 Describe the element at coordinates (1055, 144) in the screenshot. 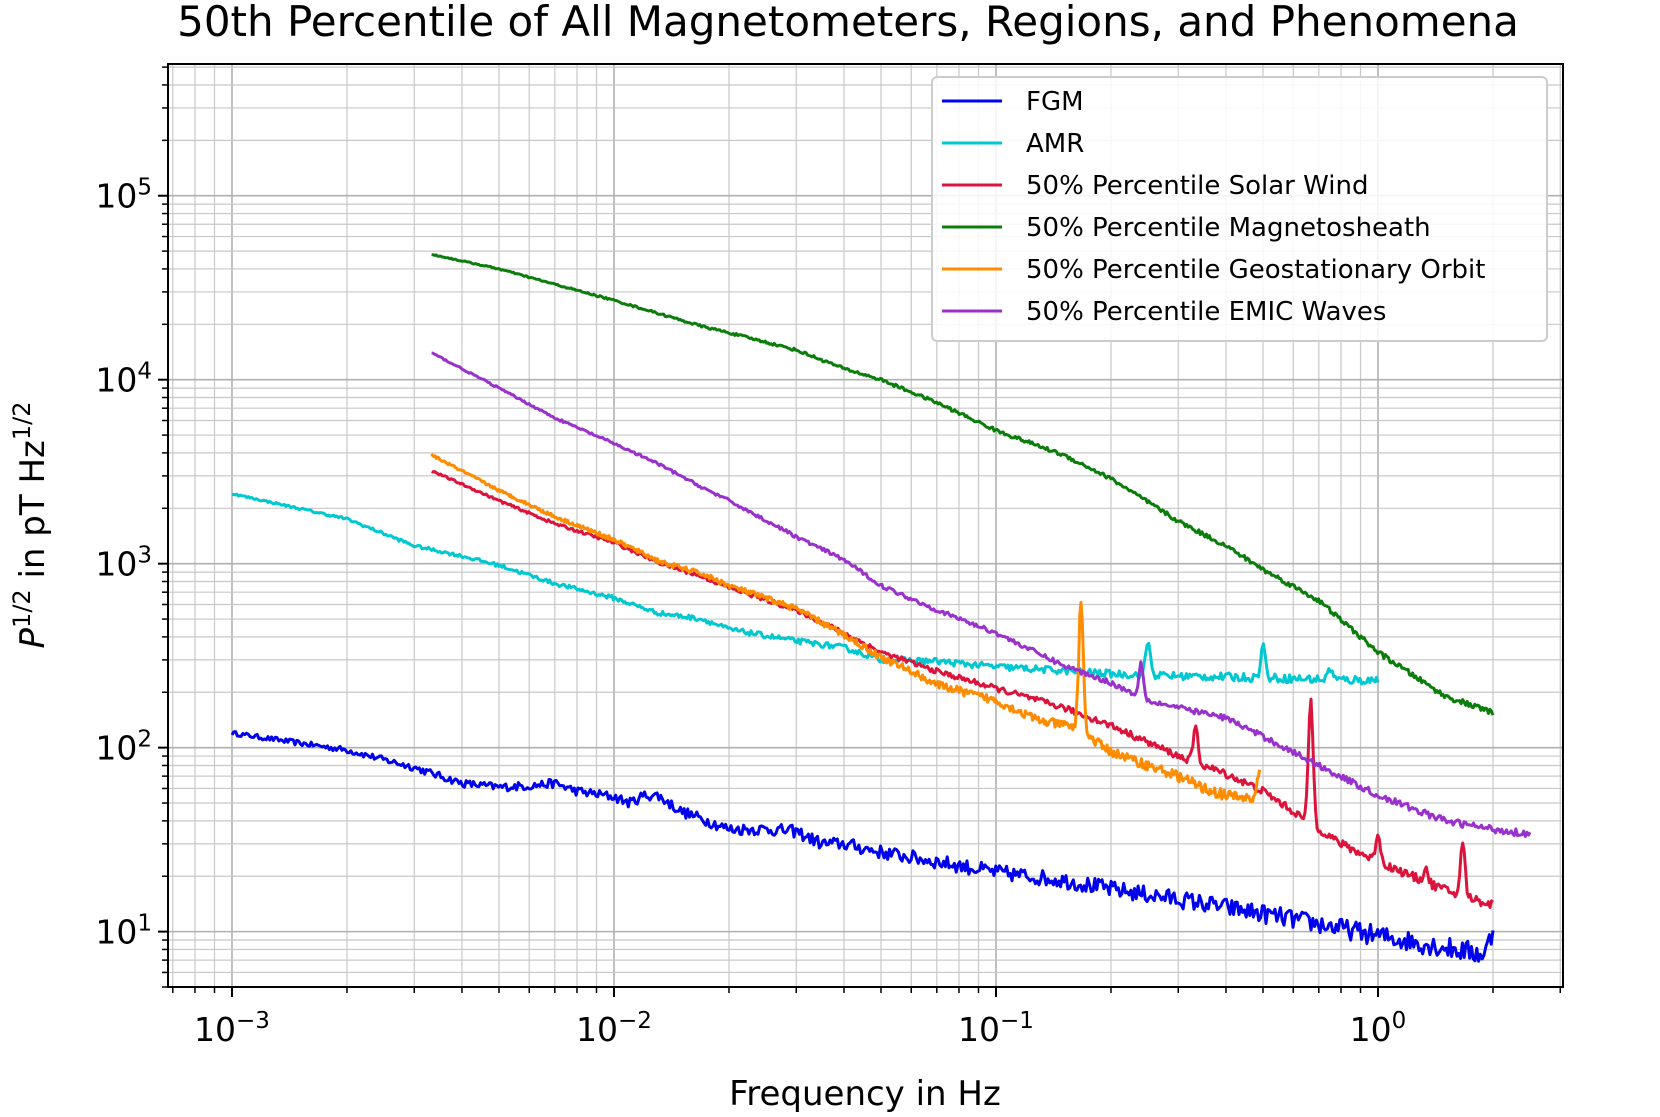

I see `legend-label: AMR` at that location.